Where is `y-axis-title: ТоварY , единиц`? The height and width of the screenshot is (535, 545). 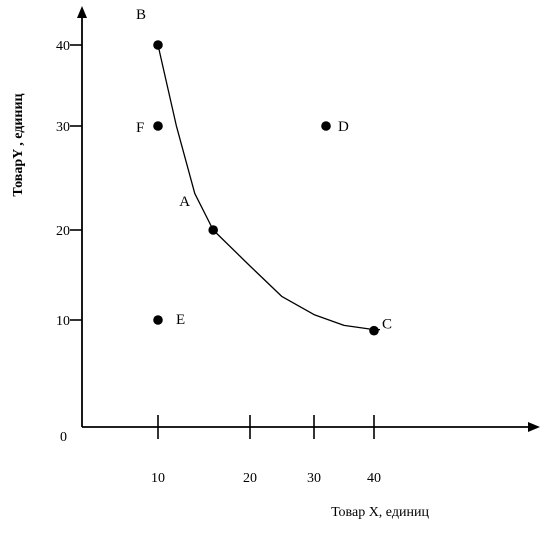
y-axis-title: ТоварY , единиц is located at coordinates (18, 144).